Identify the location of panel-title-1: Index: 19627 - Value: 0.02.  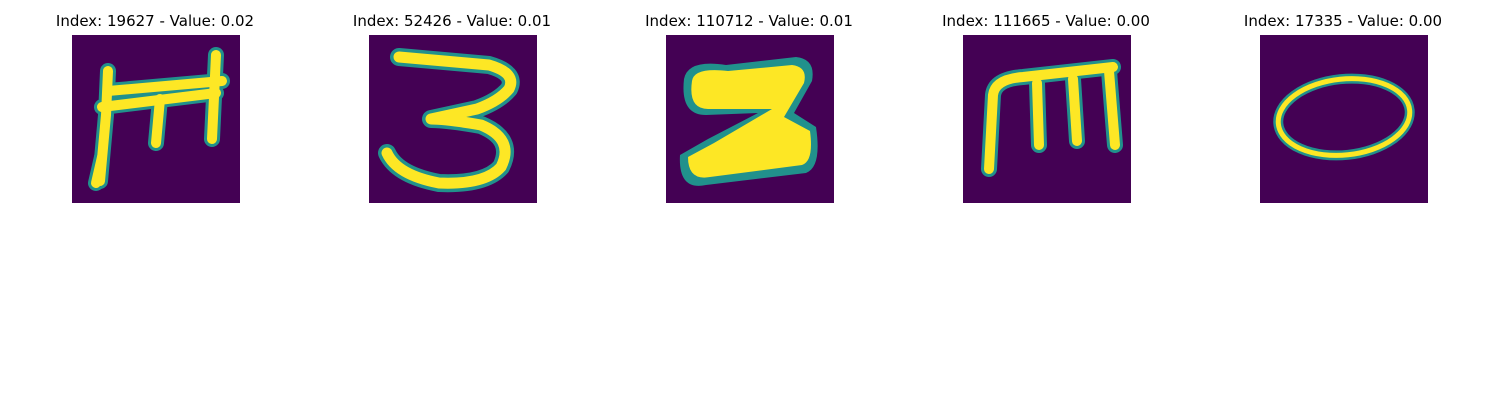
(155, 21).